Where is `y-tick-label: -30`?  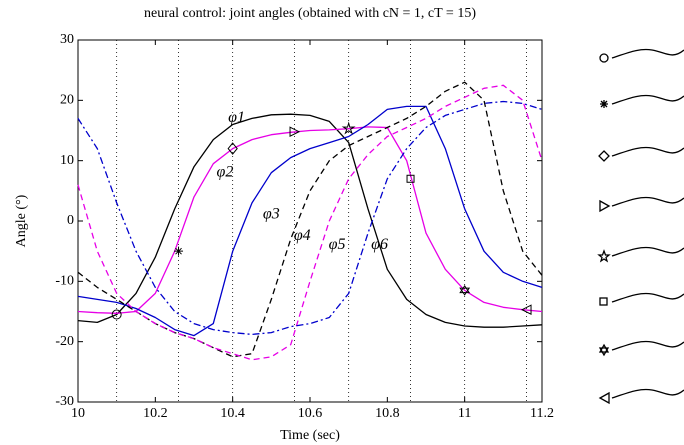 y-tick-label: -30 is located at coordinates (64, 401).